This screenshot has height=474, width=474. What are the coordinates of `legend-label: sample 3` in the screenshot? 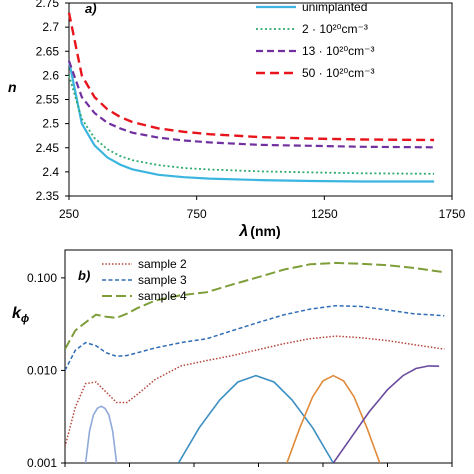 It's located at (162, 280).